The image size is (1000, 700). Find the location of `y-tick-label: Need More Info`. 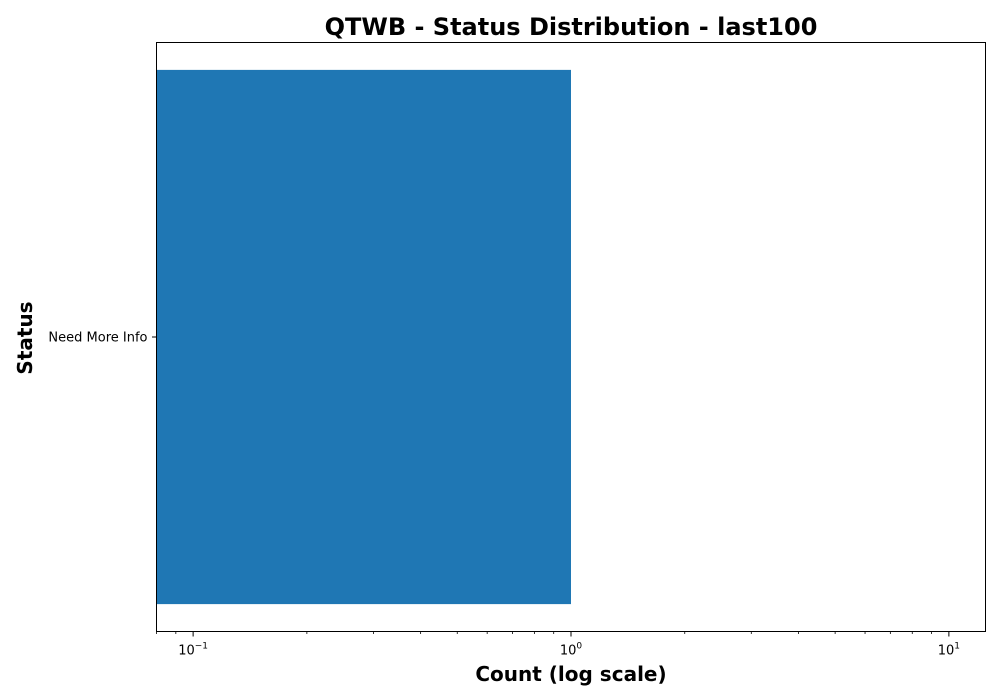

y-tick-label: Need More Info is located at coordinates (97, 338).